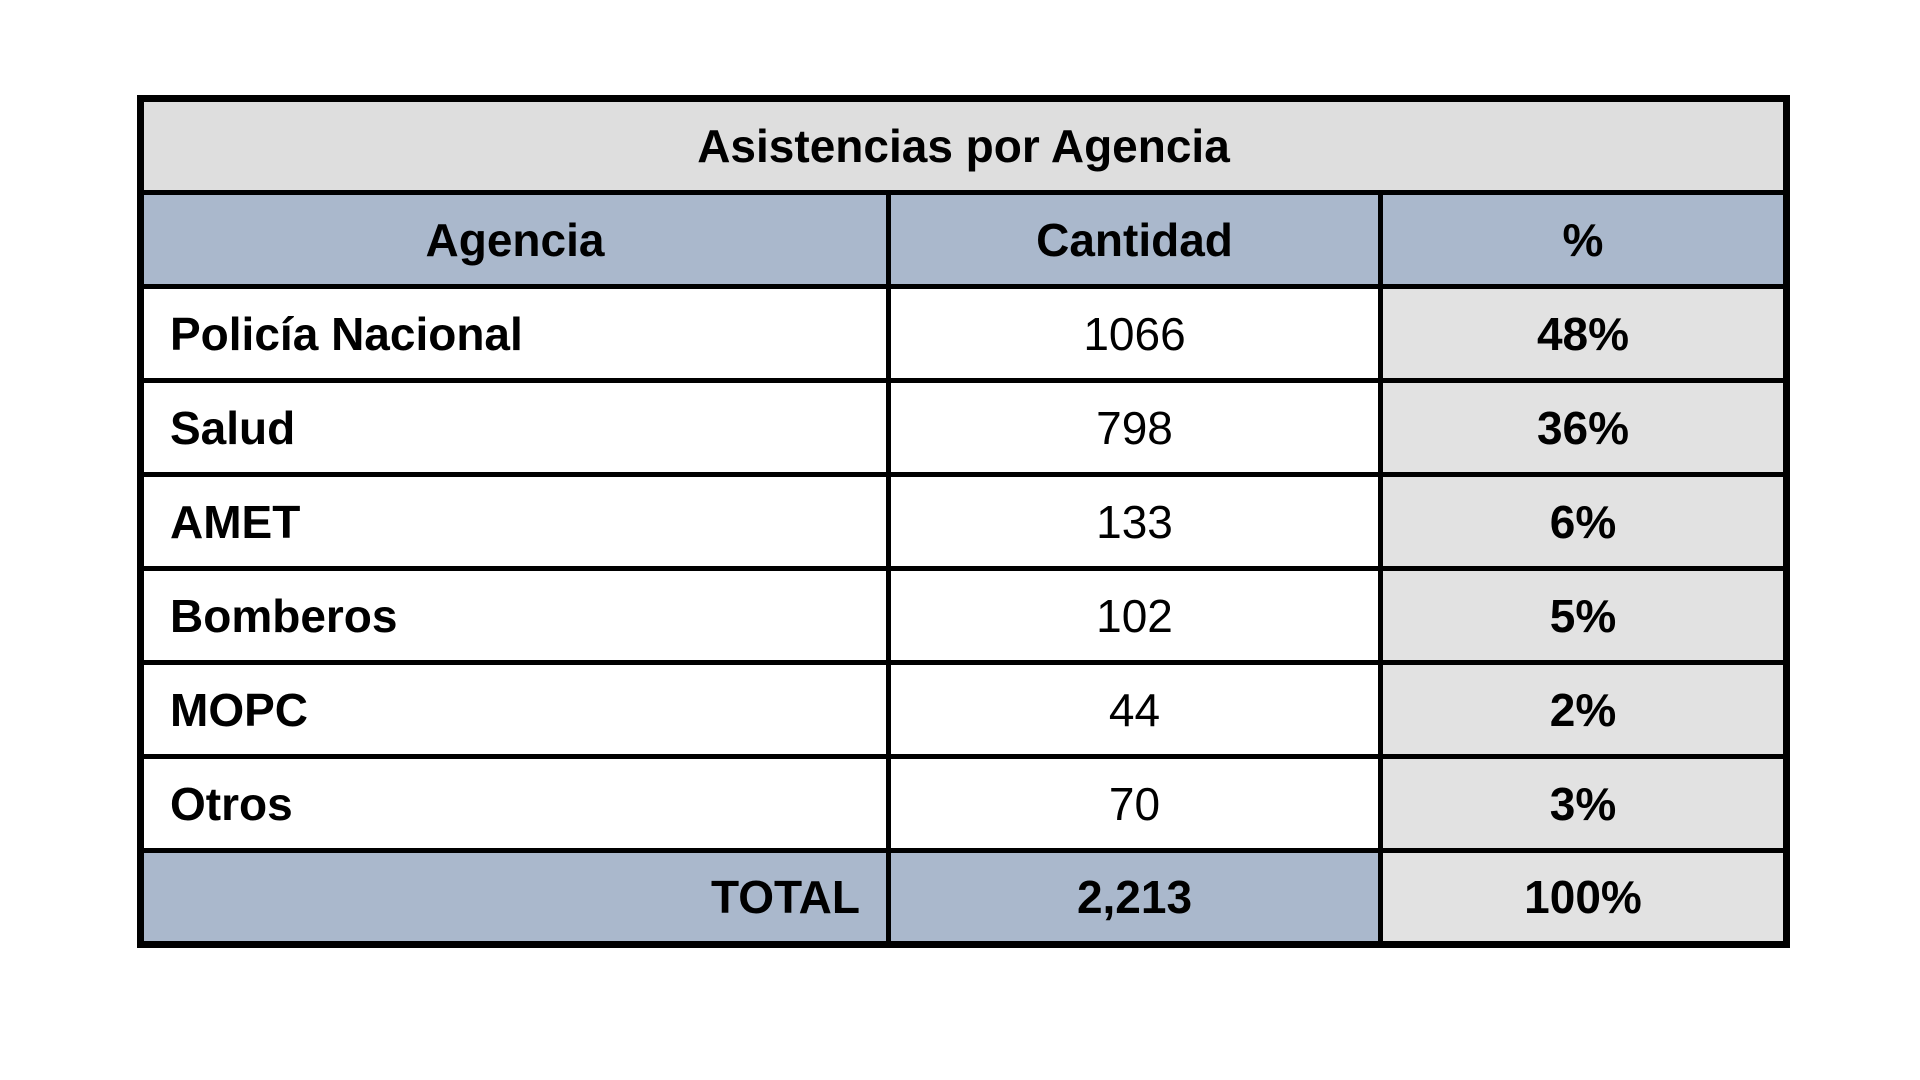 This screenshot has width=1920, height=1080. I want to click on agency-percent: 5%, so click(1583, 615).